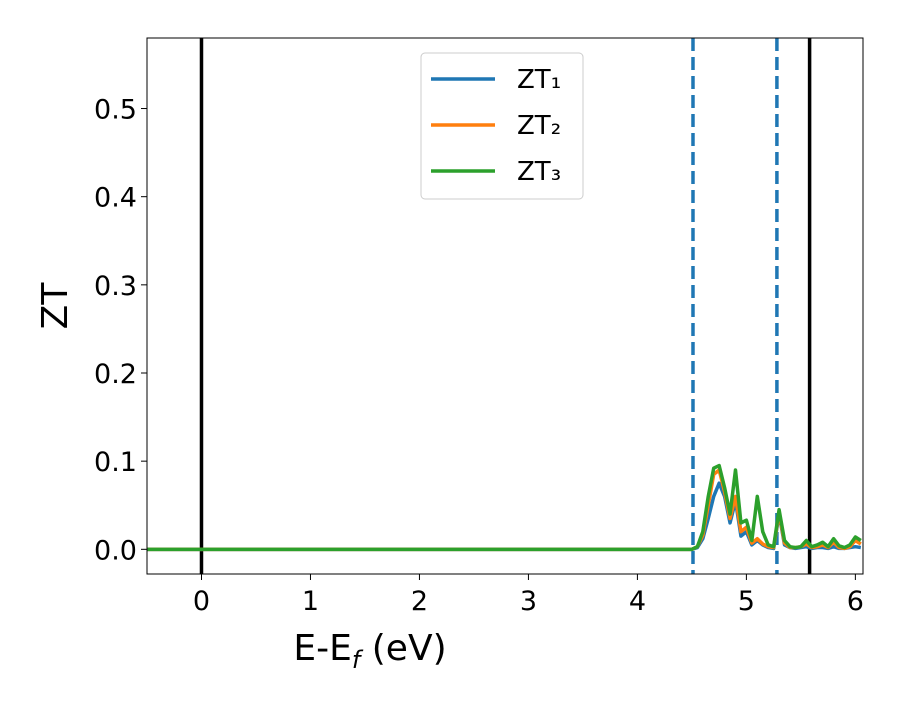  I want to click on x-tick-label: 2, so click(419, 601).